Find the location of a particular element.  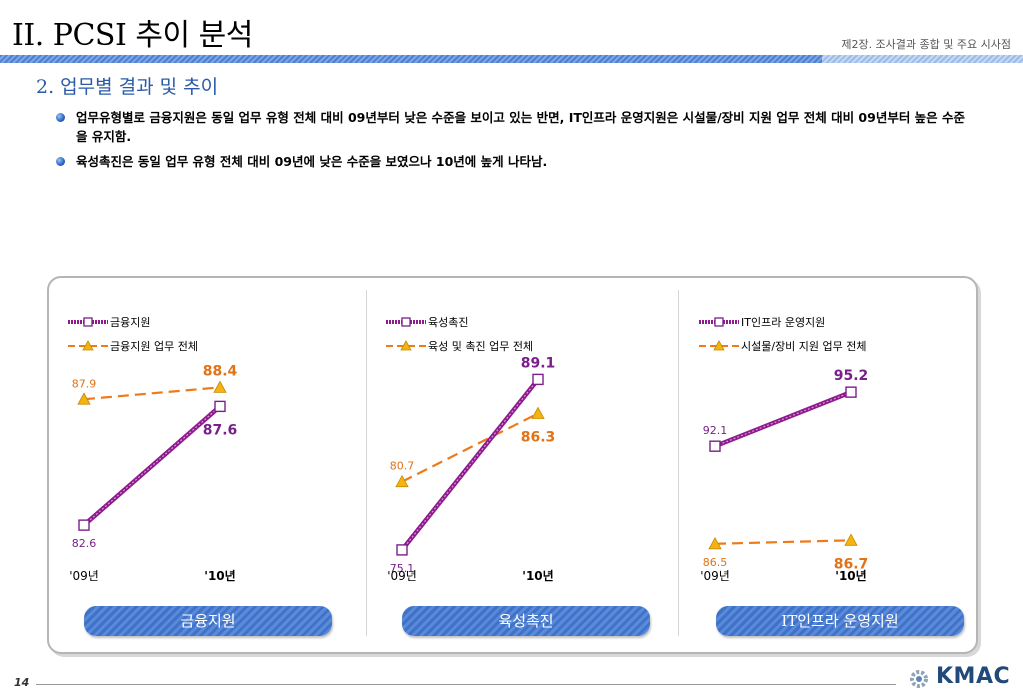

data-label: 86.7 is located at coordinates (851, 564).